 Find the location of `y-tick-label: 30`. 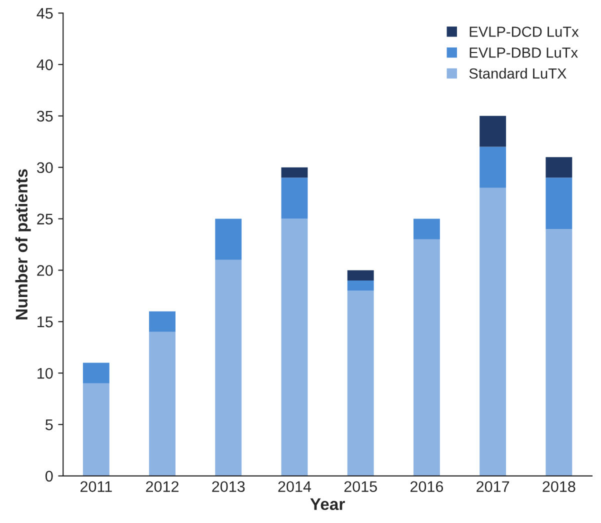

y-tick-label: 30 is located at coordinates (44, 168).